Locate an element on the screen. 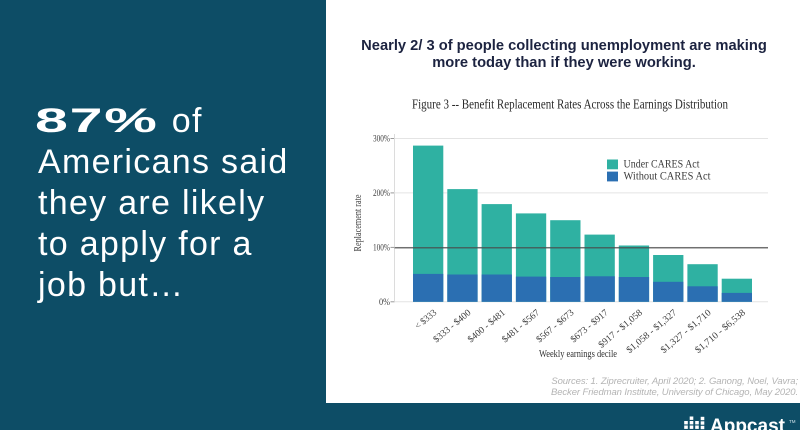 The image size is (800, 438). svg-text: 200% is located at coordinates (381, 194).